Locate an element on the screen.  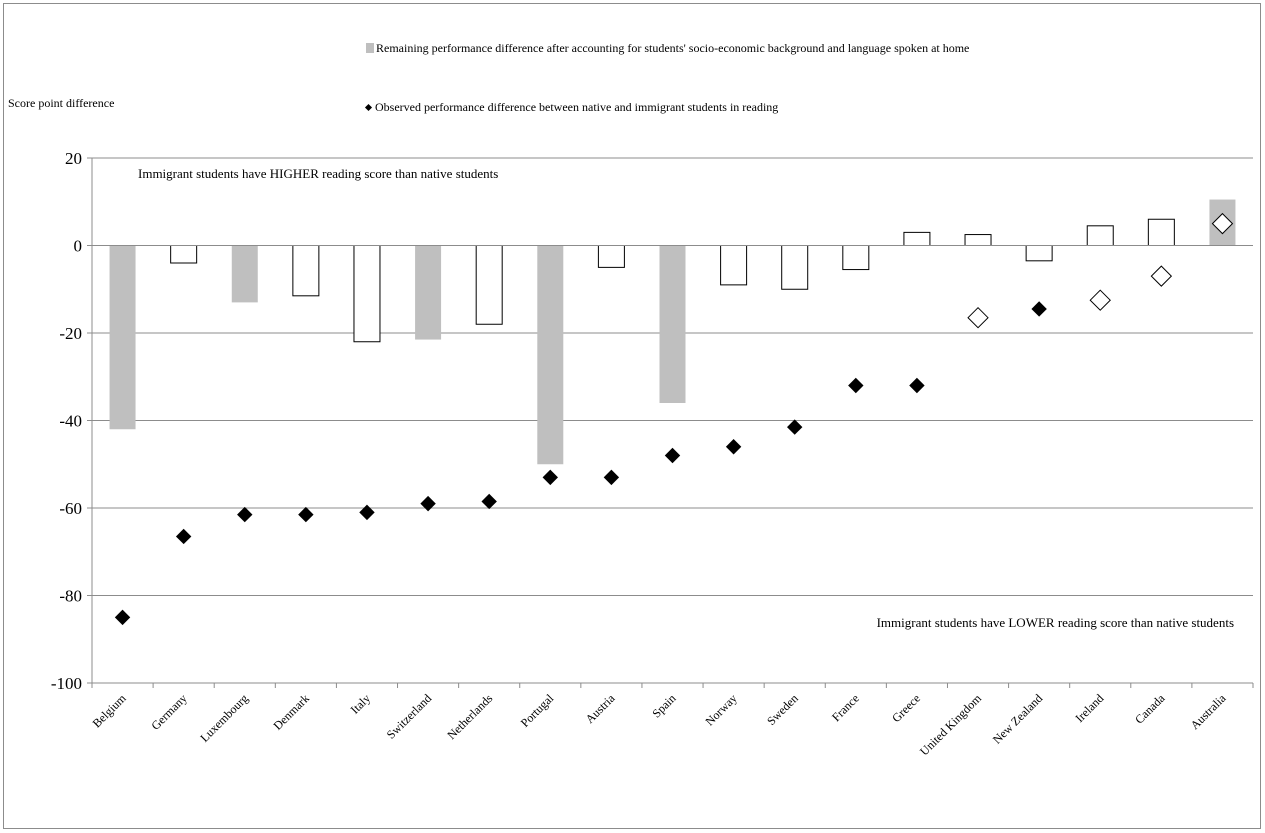
x-tick-label: Italy is located at coordinates (360, 703).